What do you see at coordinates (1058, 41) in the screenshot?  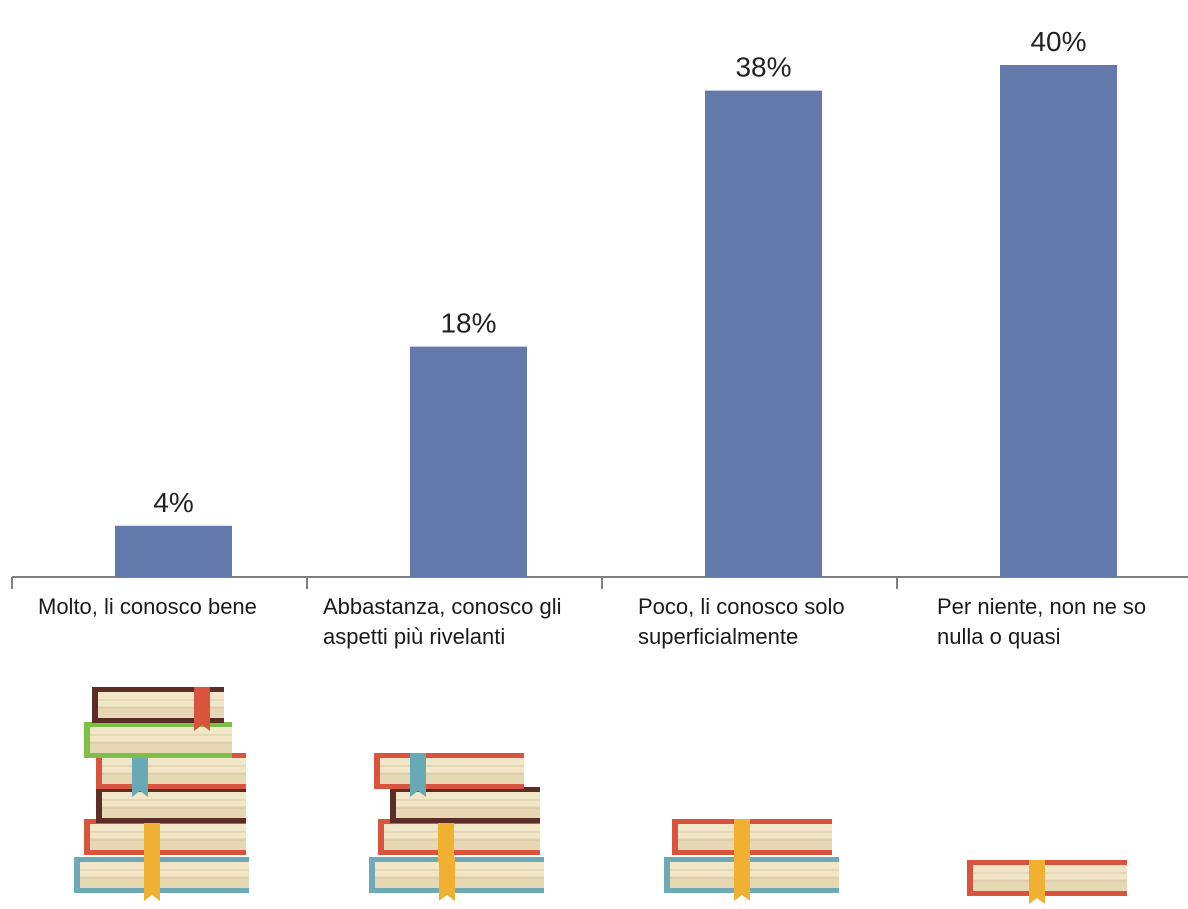 I see `data-label-4: 40%` at bounding box center [1058, 41].